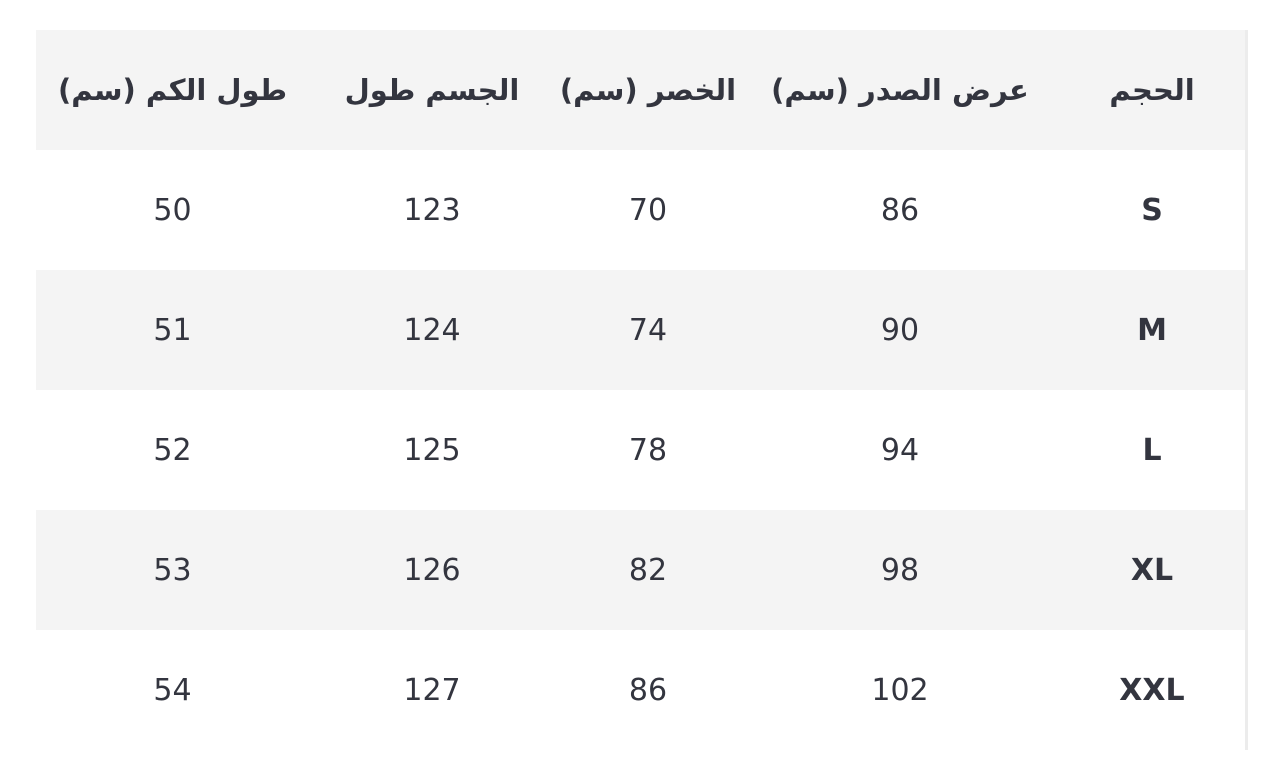 The height and width of the screenshot is (760, 1284). I want to click on cell-sleeve: 51, so click(172, 330).